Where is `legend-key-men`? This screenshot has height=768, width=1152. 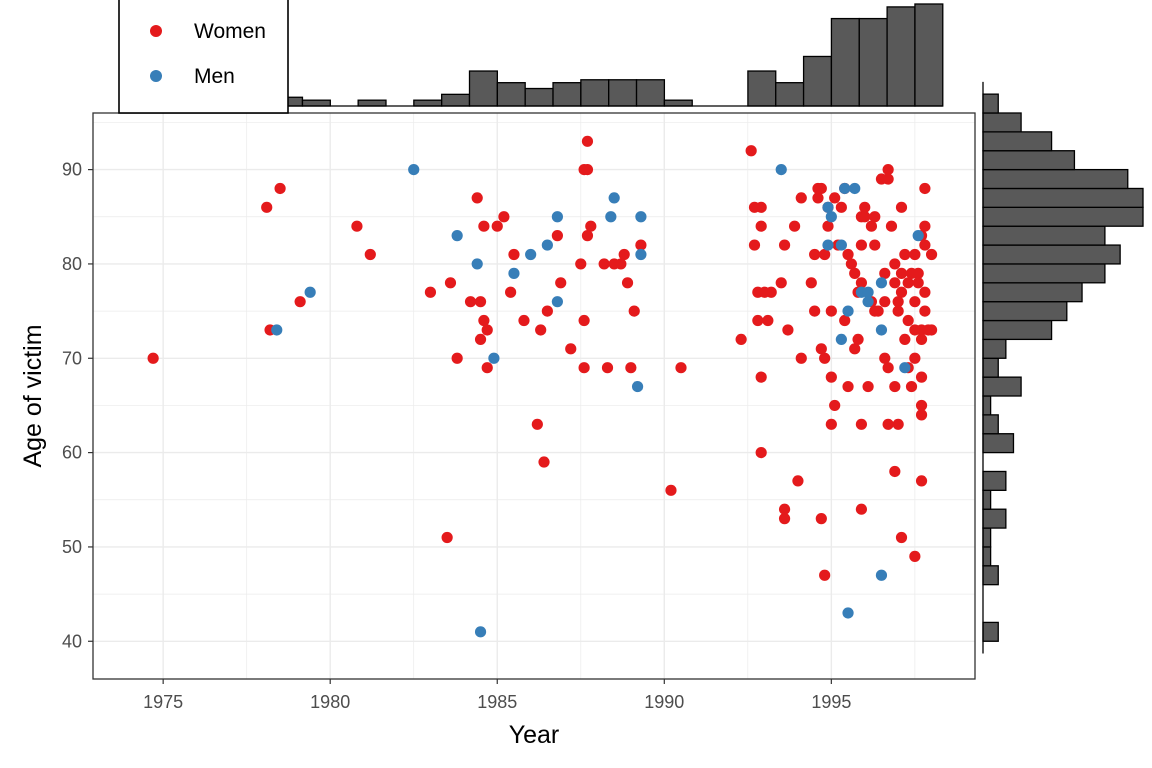
legend-key-men is located at coordinates (156, 76).